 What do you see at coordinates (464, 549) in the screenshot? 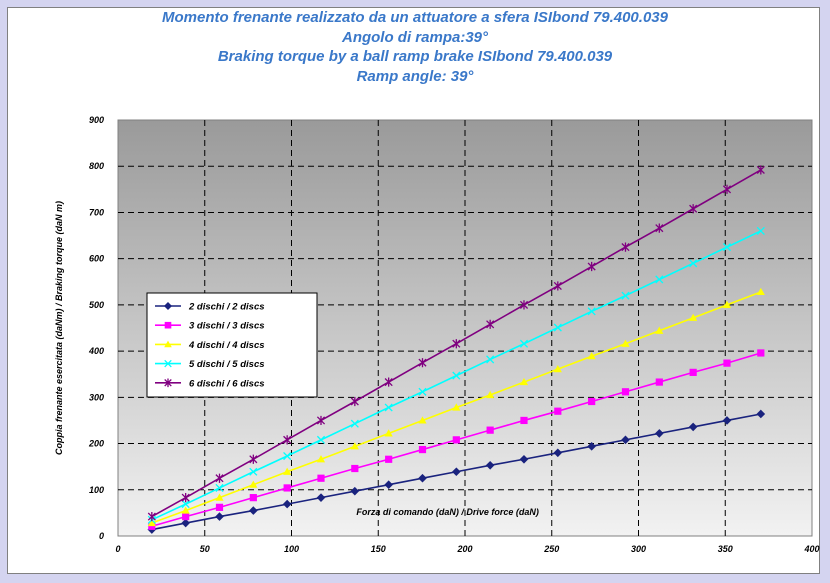
I see `x-tick-label: 200` at bounding box center [464, 549].